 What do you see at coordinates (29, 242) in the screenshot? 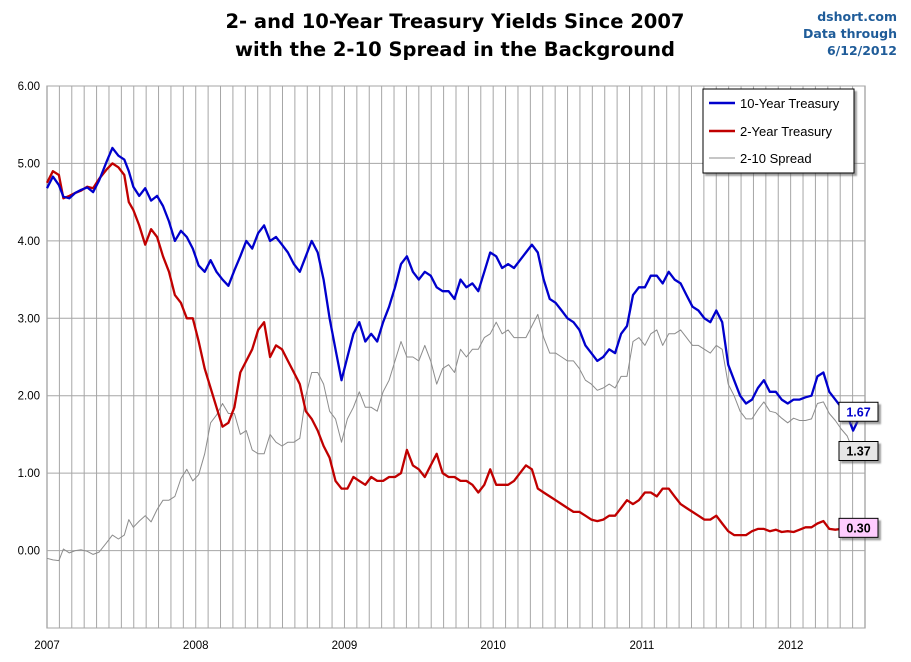
I see `y-tick-label: 4.00` at bounding box center [29, 242].